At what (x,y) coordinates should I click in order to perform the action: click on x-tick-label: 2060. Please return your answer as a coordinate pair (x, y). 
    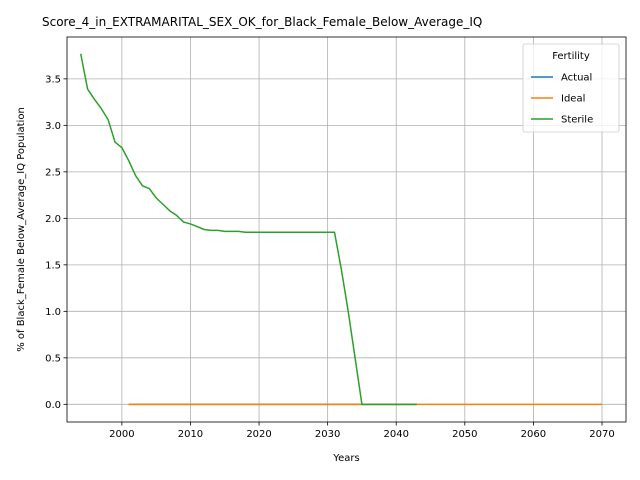
    Looking at the image, I should click on (533, 434).